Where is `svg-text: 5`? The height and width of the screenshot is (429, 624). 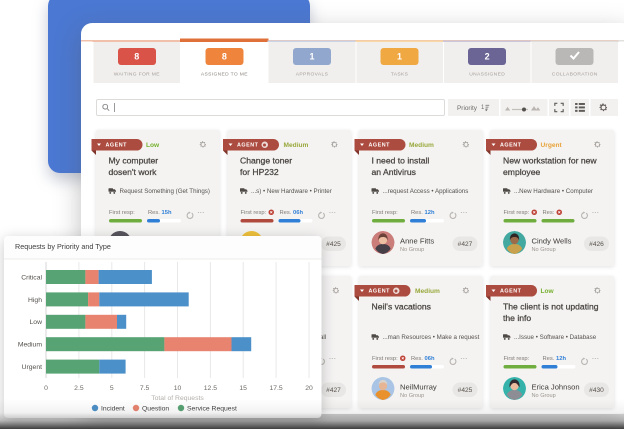
svg-text: 5 is located at coordinates (112, 388).